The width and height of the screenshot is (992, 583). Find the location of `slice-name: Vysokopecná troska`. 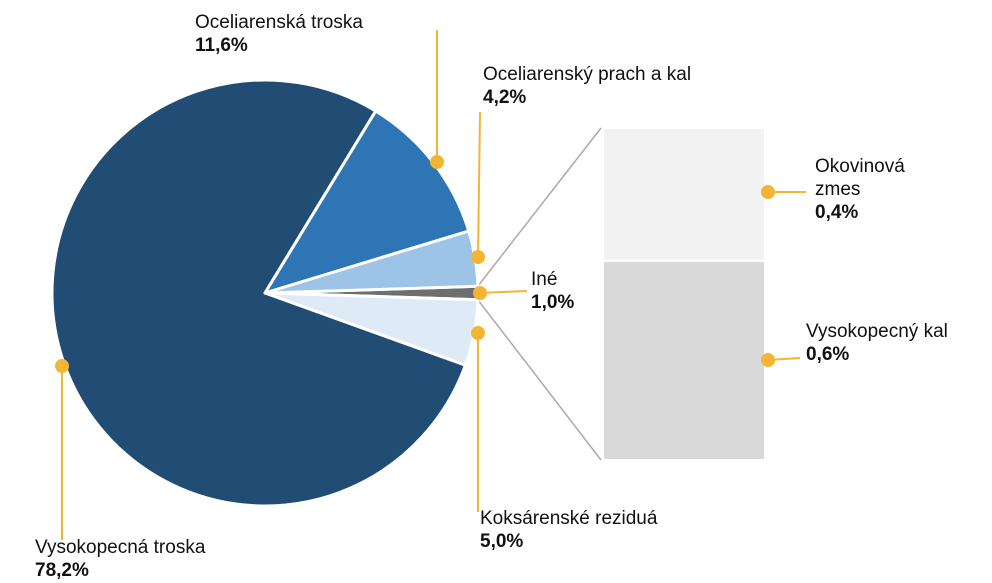

slice-name: Vysokopecná troska is located at coordinates (120, 547).